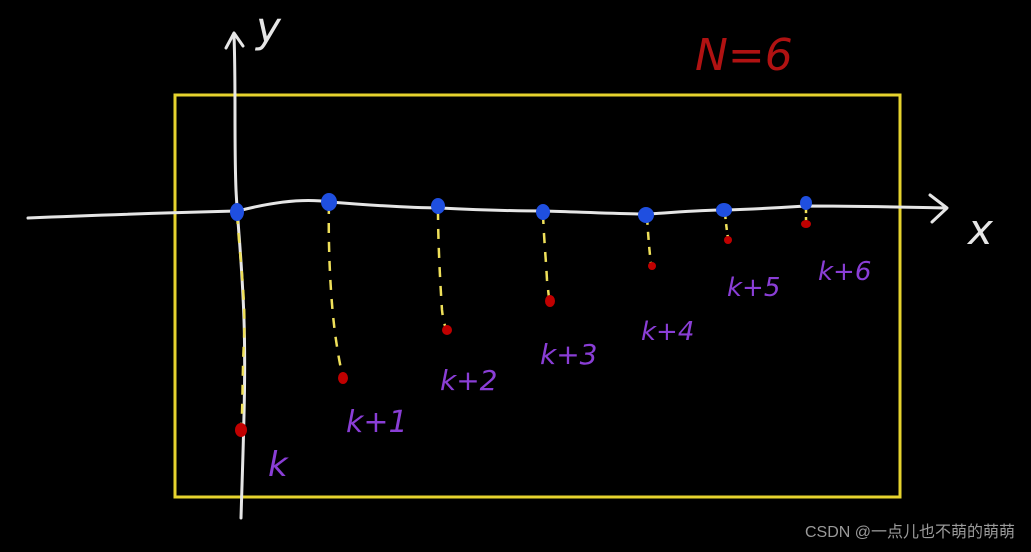 The image size is (1031, 552). What do you see at coordinates (336, 290) in the screenshot?
I see `drop-line-k1` at bounding box center [336, 290].